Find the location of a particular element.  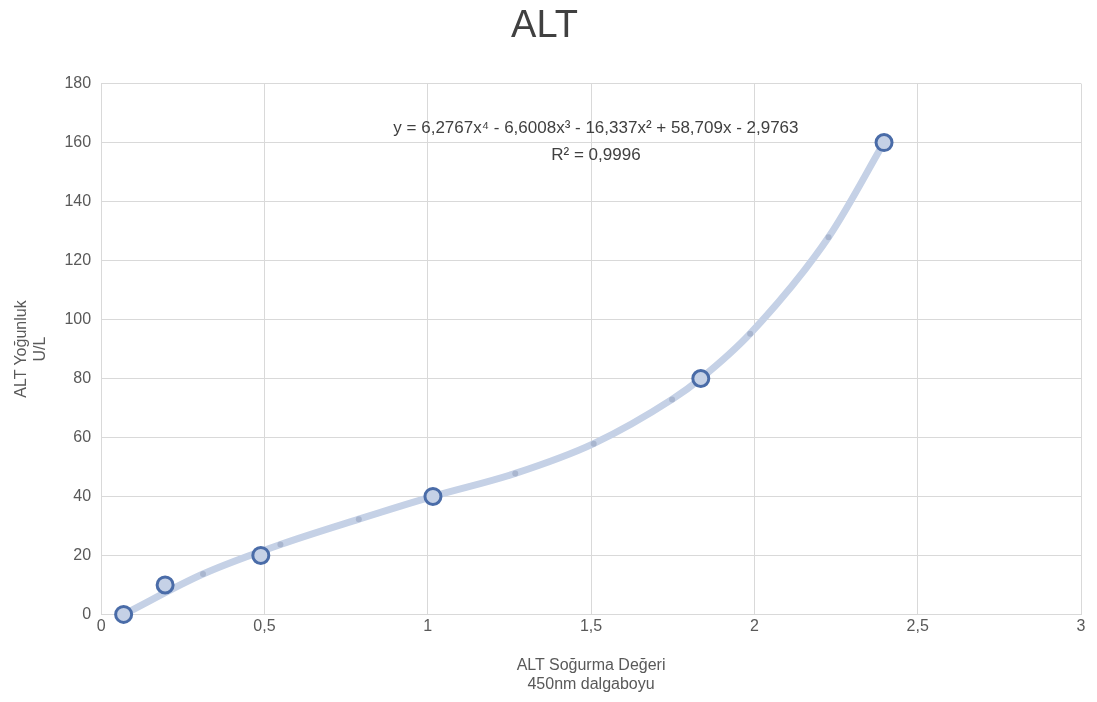

y-tick-label: 0 is located at coordinates (87, 613).